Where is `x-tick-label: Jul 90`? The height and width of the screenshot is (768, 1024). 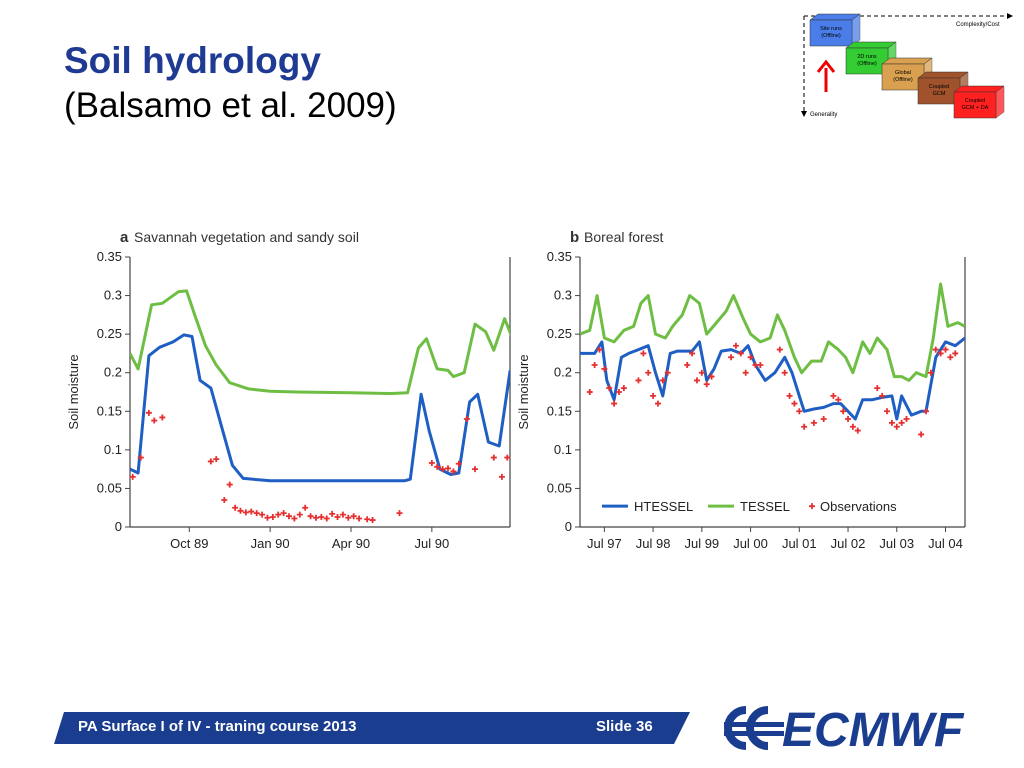
x-tick-label: Jul 90 is located at coordinates (431, 543).